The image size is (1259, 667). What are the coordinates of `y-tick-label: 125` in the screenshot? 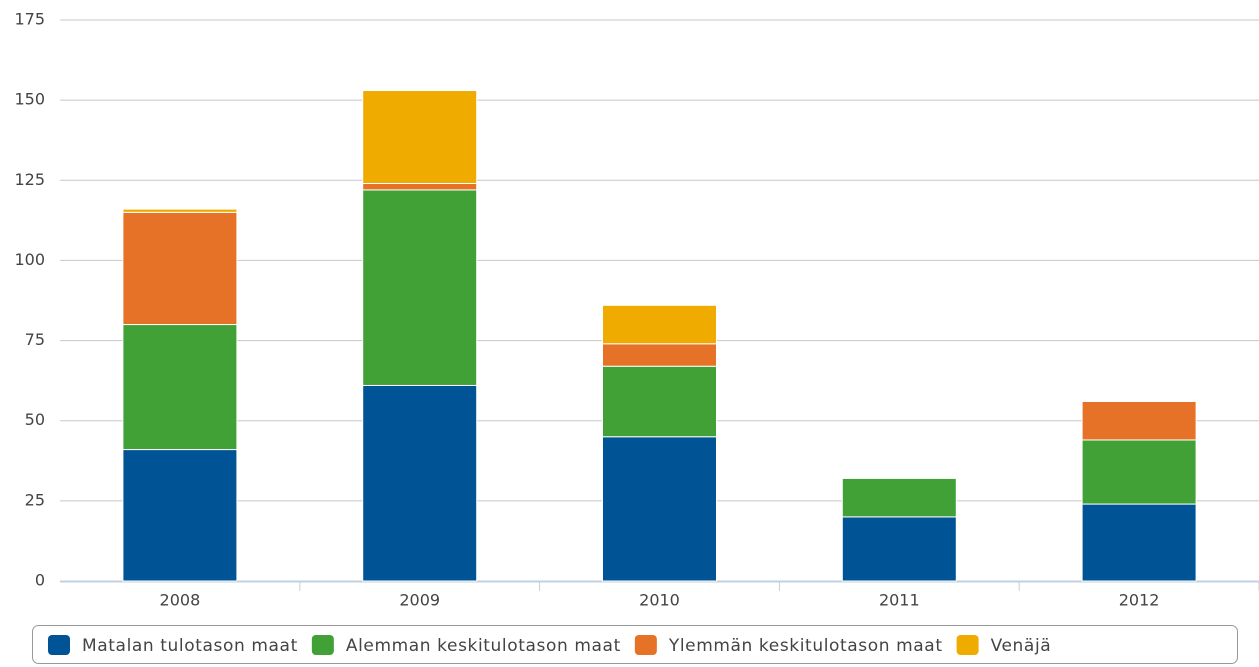 It's located at (29, 179).